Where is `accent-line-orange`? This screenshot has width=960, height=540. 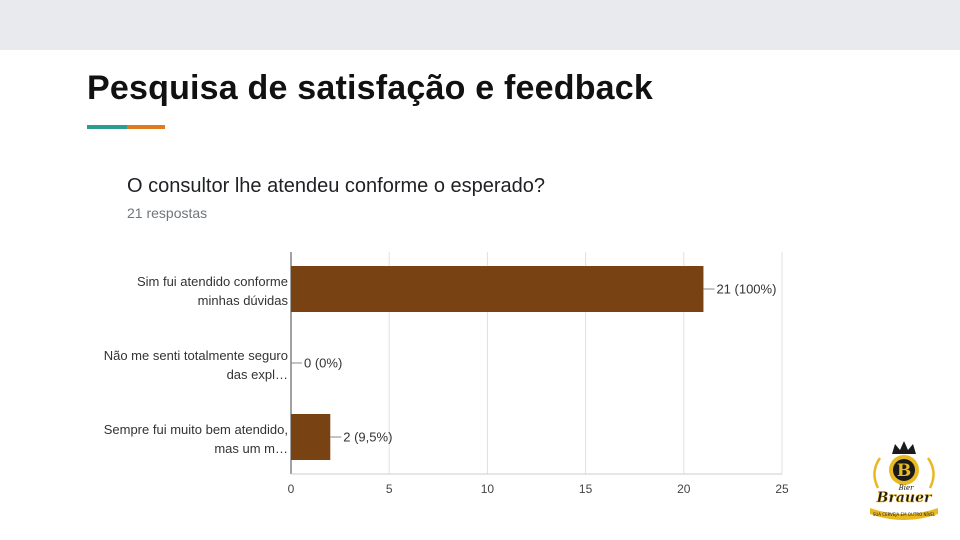 accent-line-orange is located at coordinates (146, 127).